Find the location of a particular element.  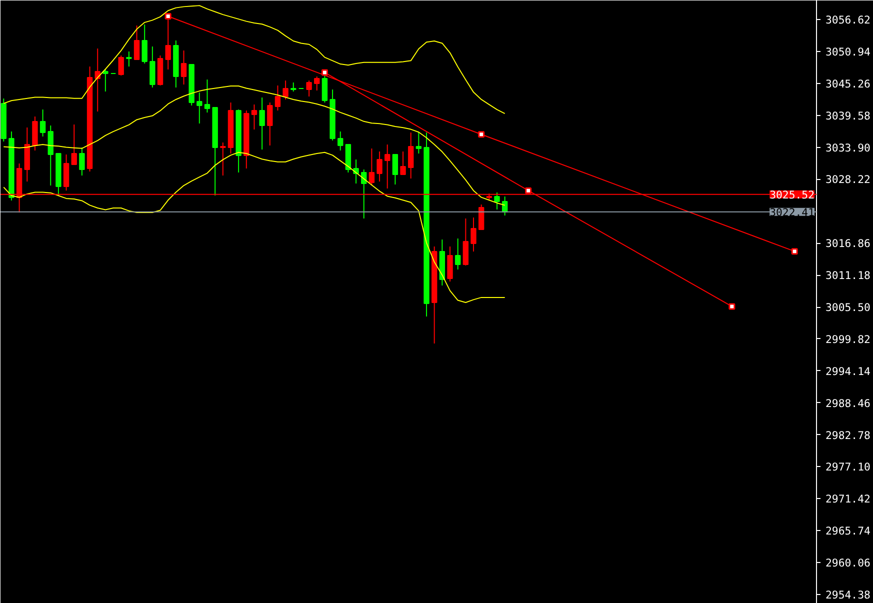

y-tick-label: 3011.18 is located at coordinates (848, 275).